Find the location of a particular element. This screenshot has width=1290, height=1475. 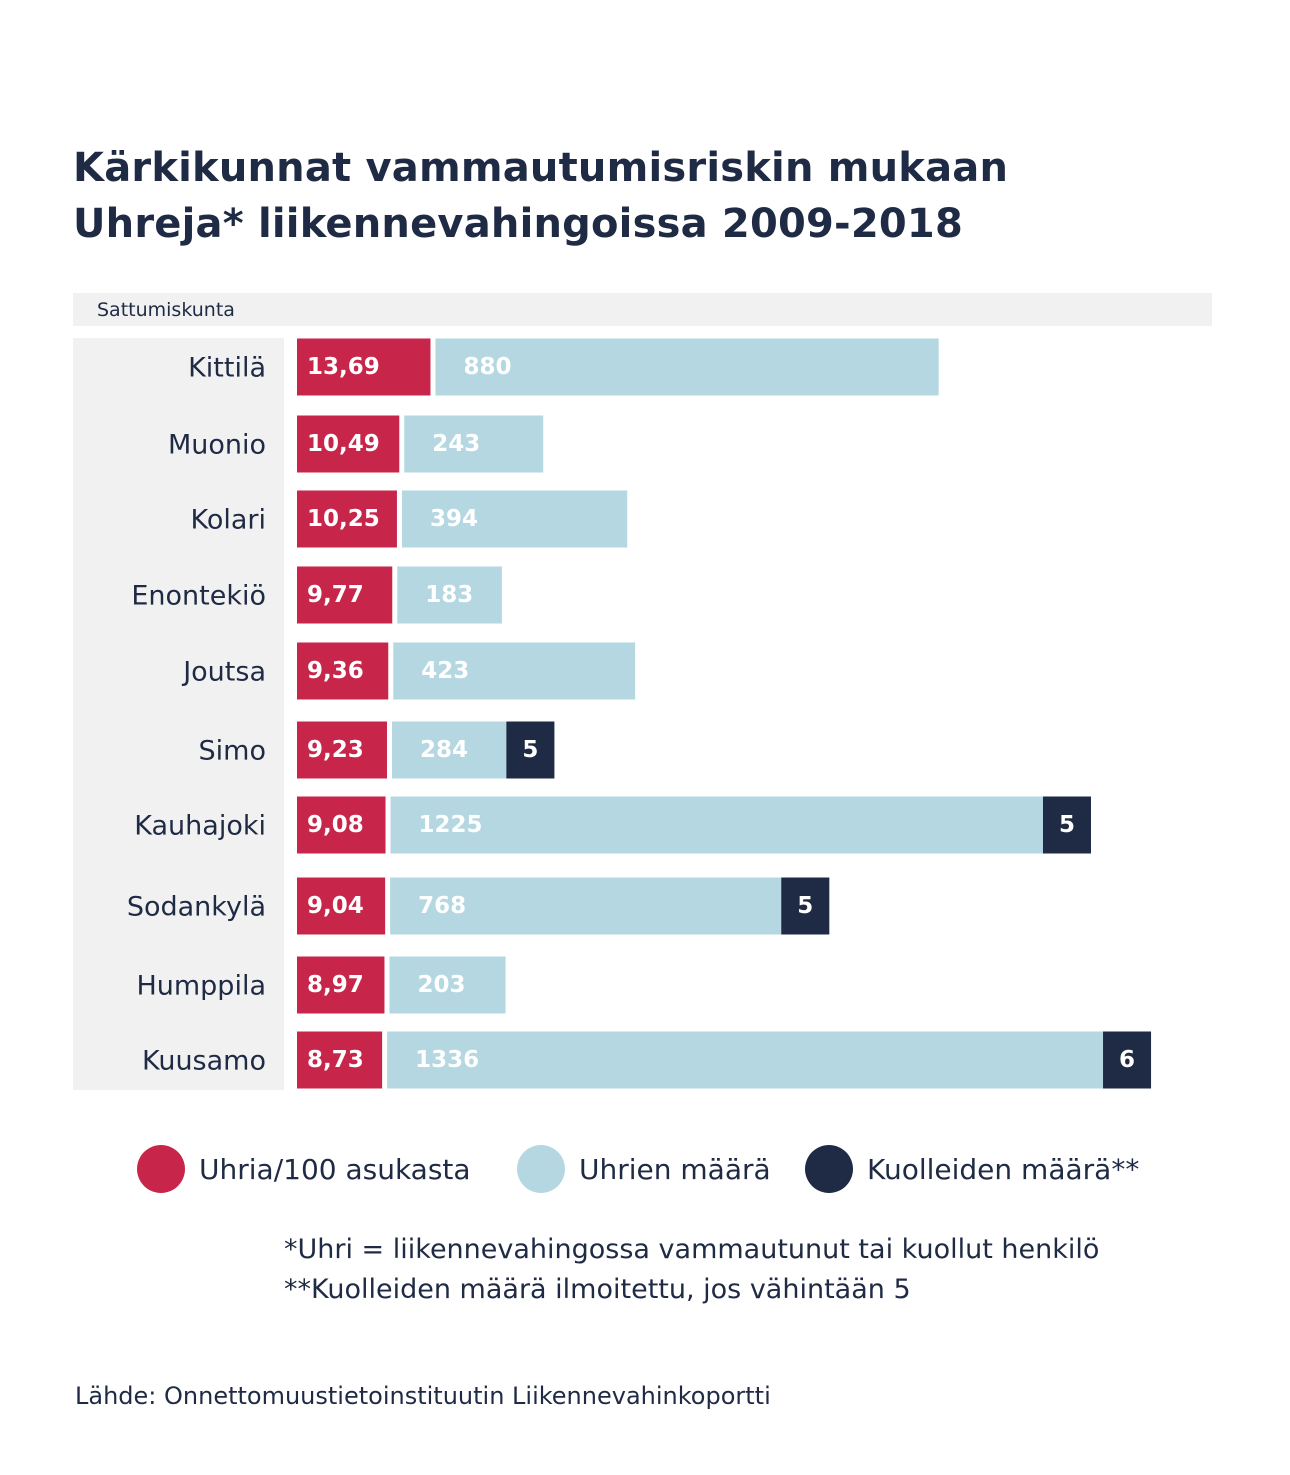

victims-value-label: 183 is located at coordinates (449, 595).